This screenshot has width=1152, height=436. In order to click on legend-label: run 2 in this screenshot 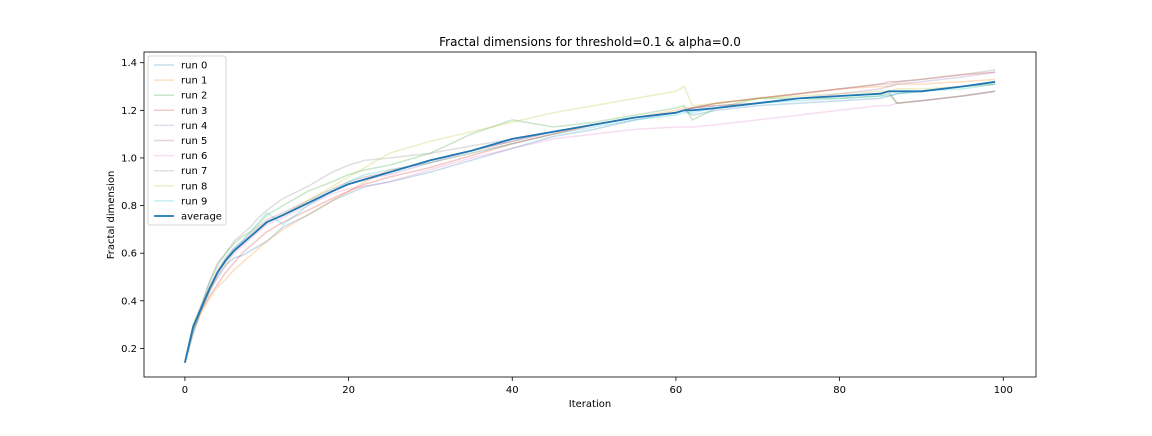, I will do `click(194, 96)`.